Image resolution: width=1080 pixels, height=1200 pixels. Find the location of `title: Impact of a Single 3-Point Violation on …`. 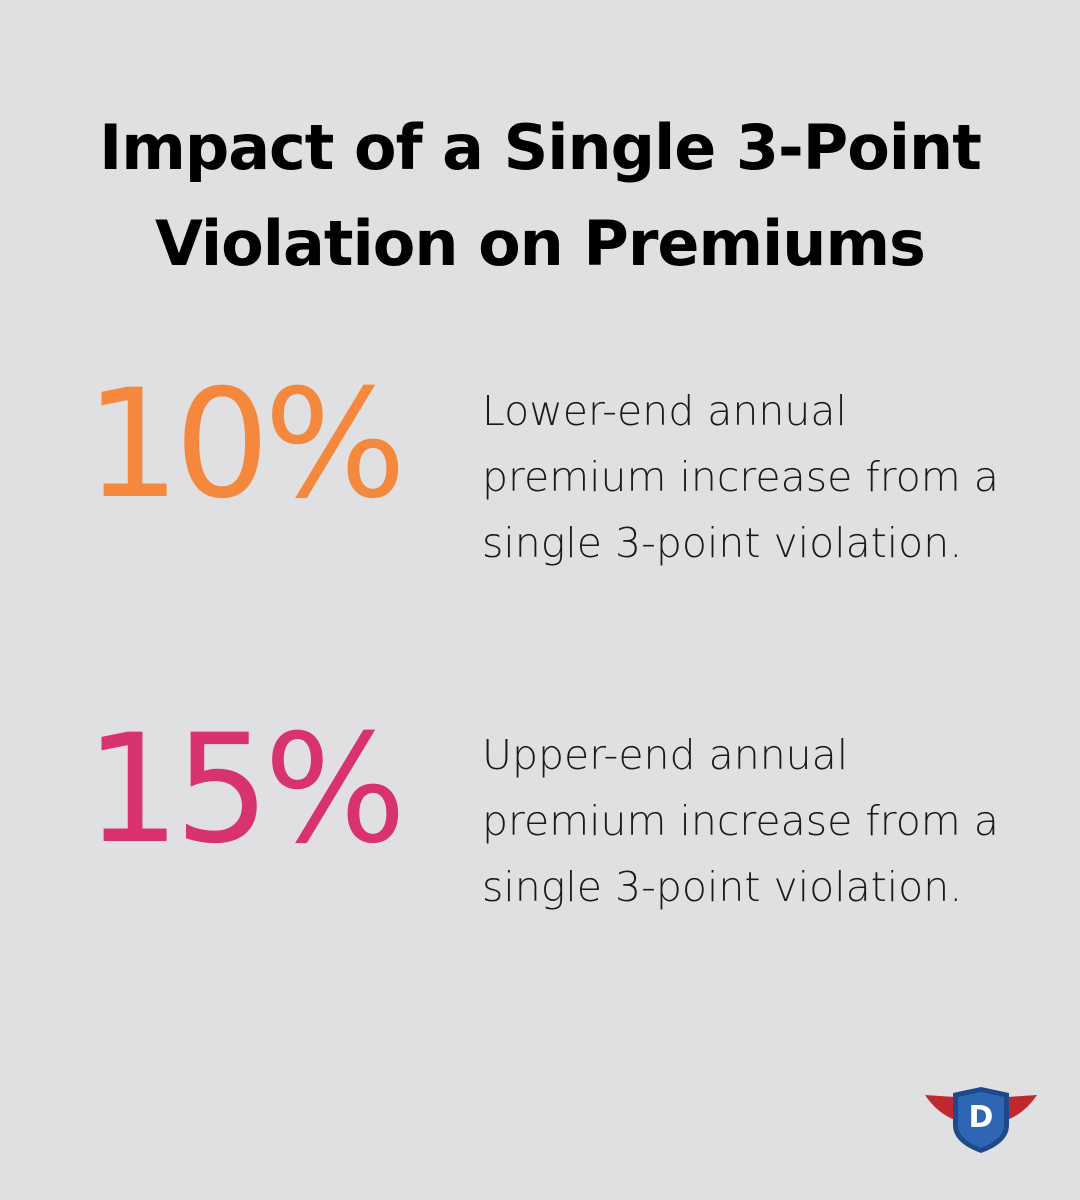

title: Impact of a Single 3-Point Violation on … is located at coordinates (540, 195).